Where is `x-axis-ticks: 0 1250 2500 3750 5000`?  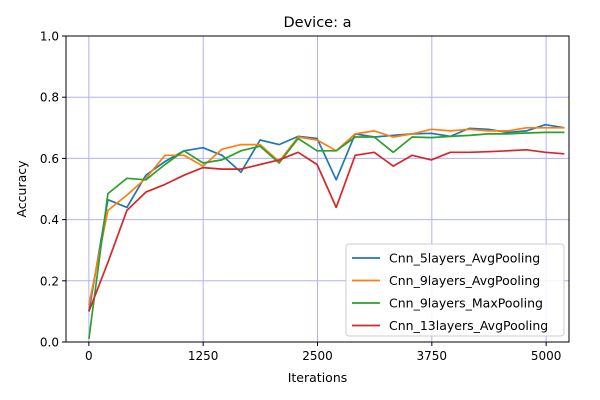 x-axis-ticks: 0 1250 2500 3750 5000 is located at coordinates (323, 352).